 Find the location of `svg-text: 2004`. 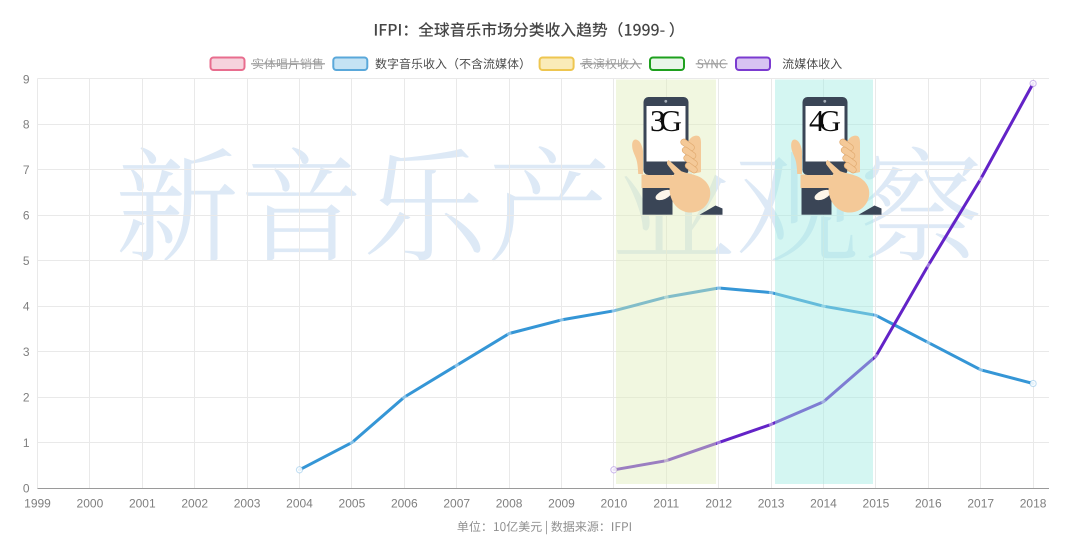

svg-text: 2004 is located at coordinates (299, 504).